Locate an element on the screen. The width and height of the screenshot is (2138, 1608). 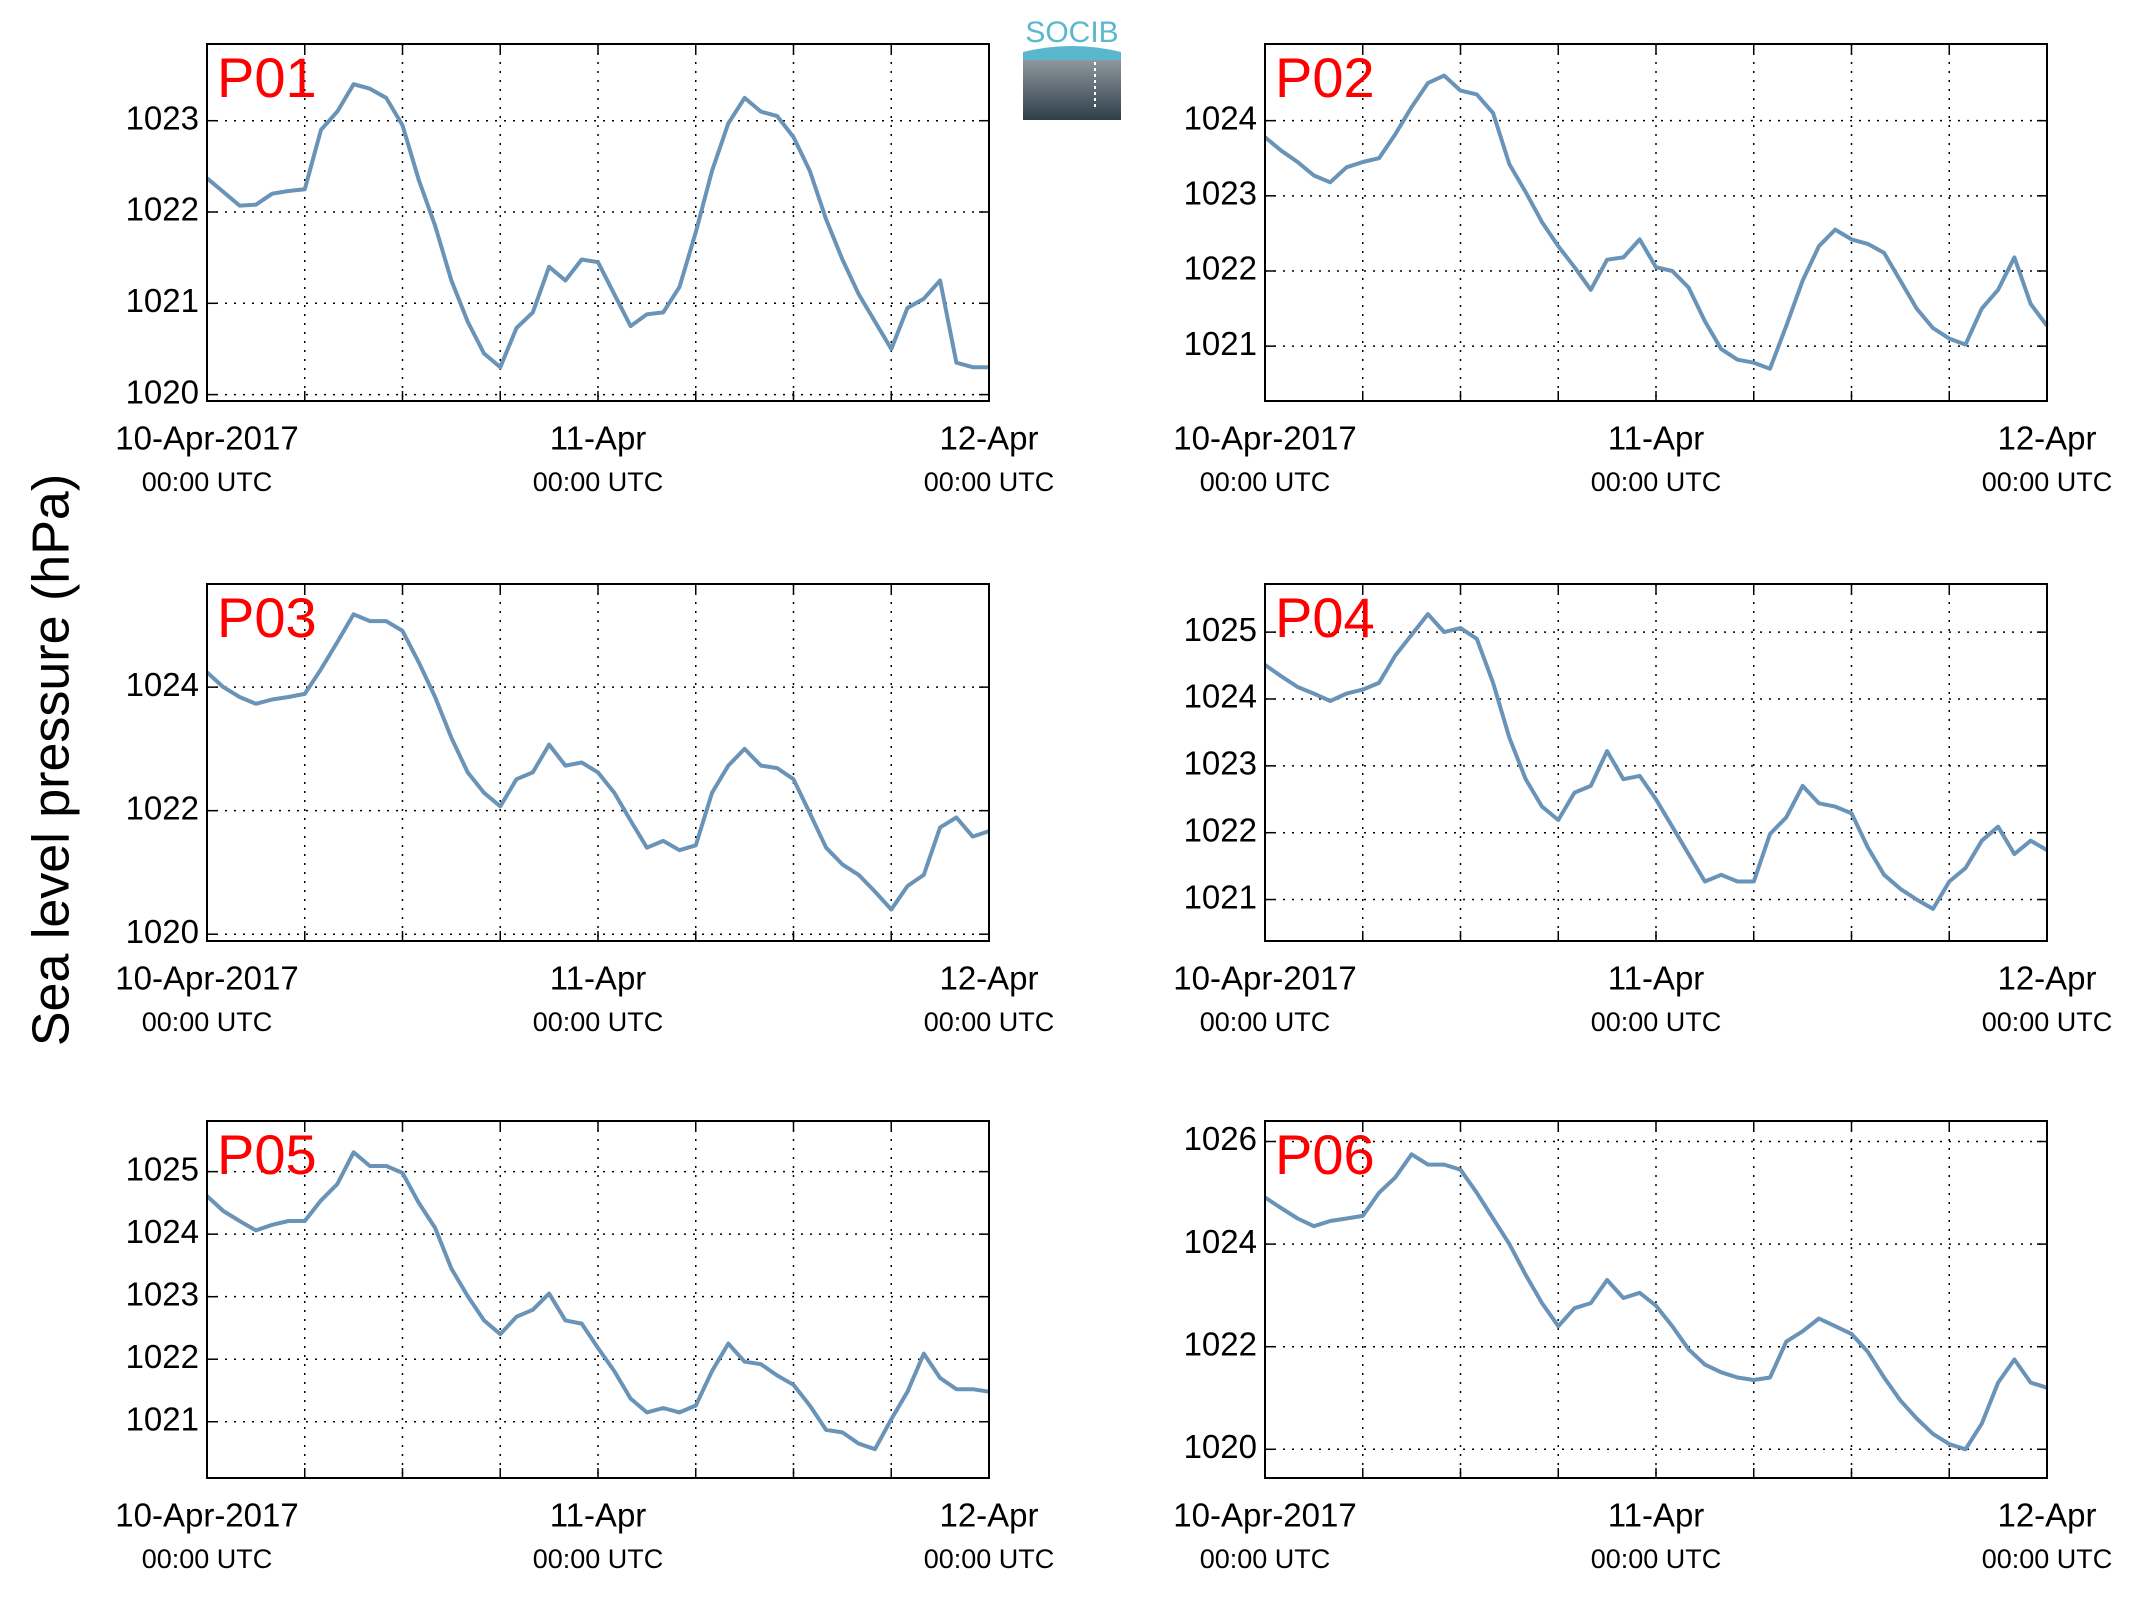
logo-wave is located at coordinates (1072, 53).